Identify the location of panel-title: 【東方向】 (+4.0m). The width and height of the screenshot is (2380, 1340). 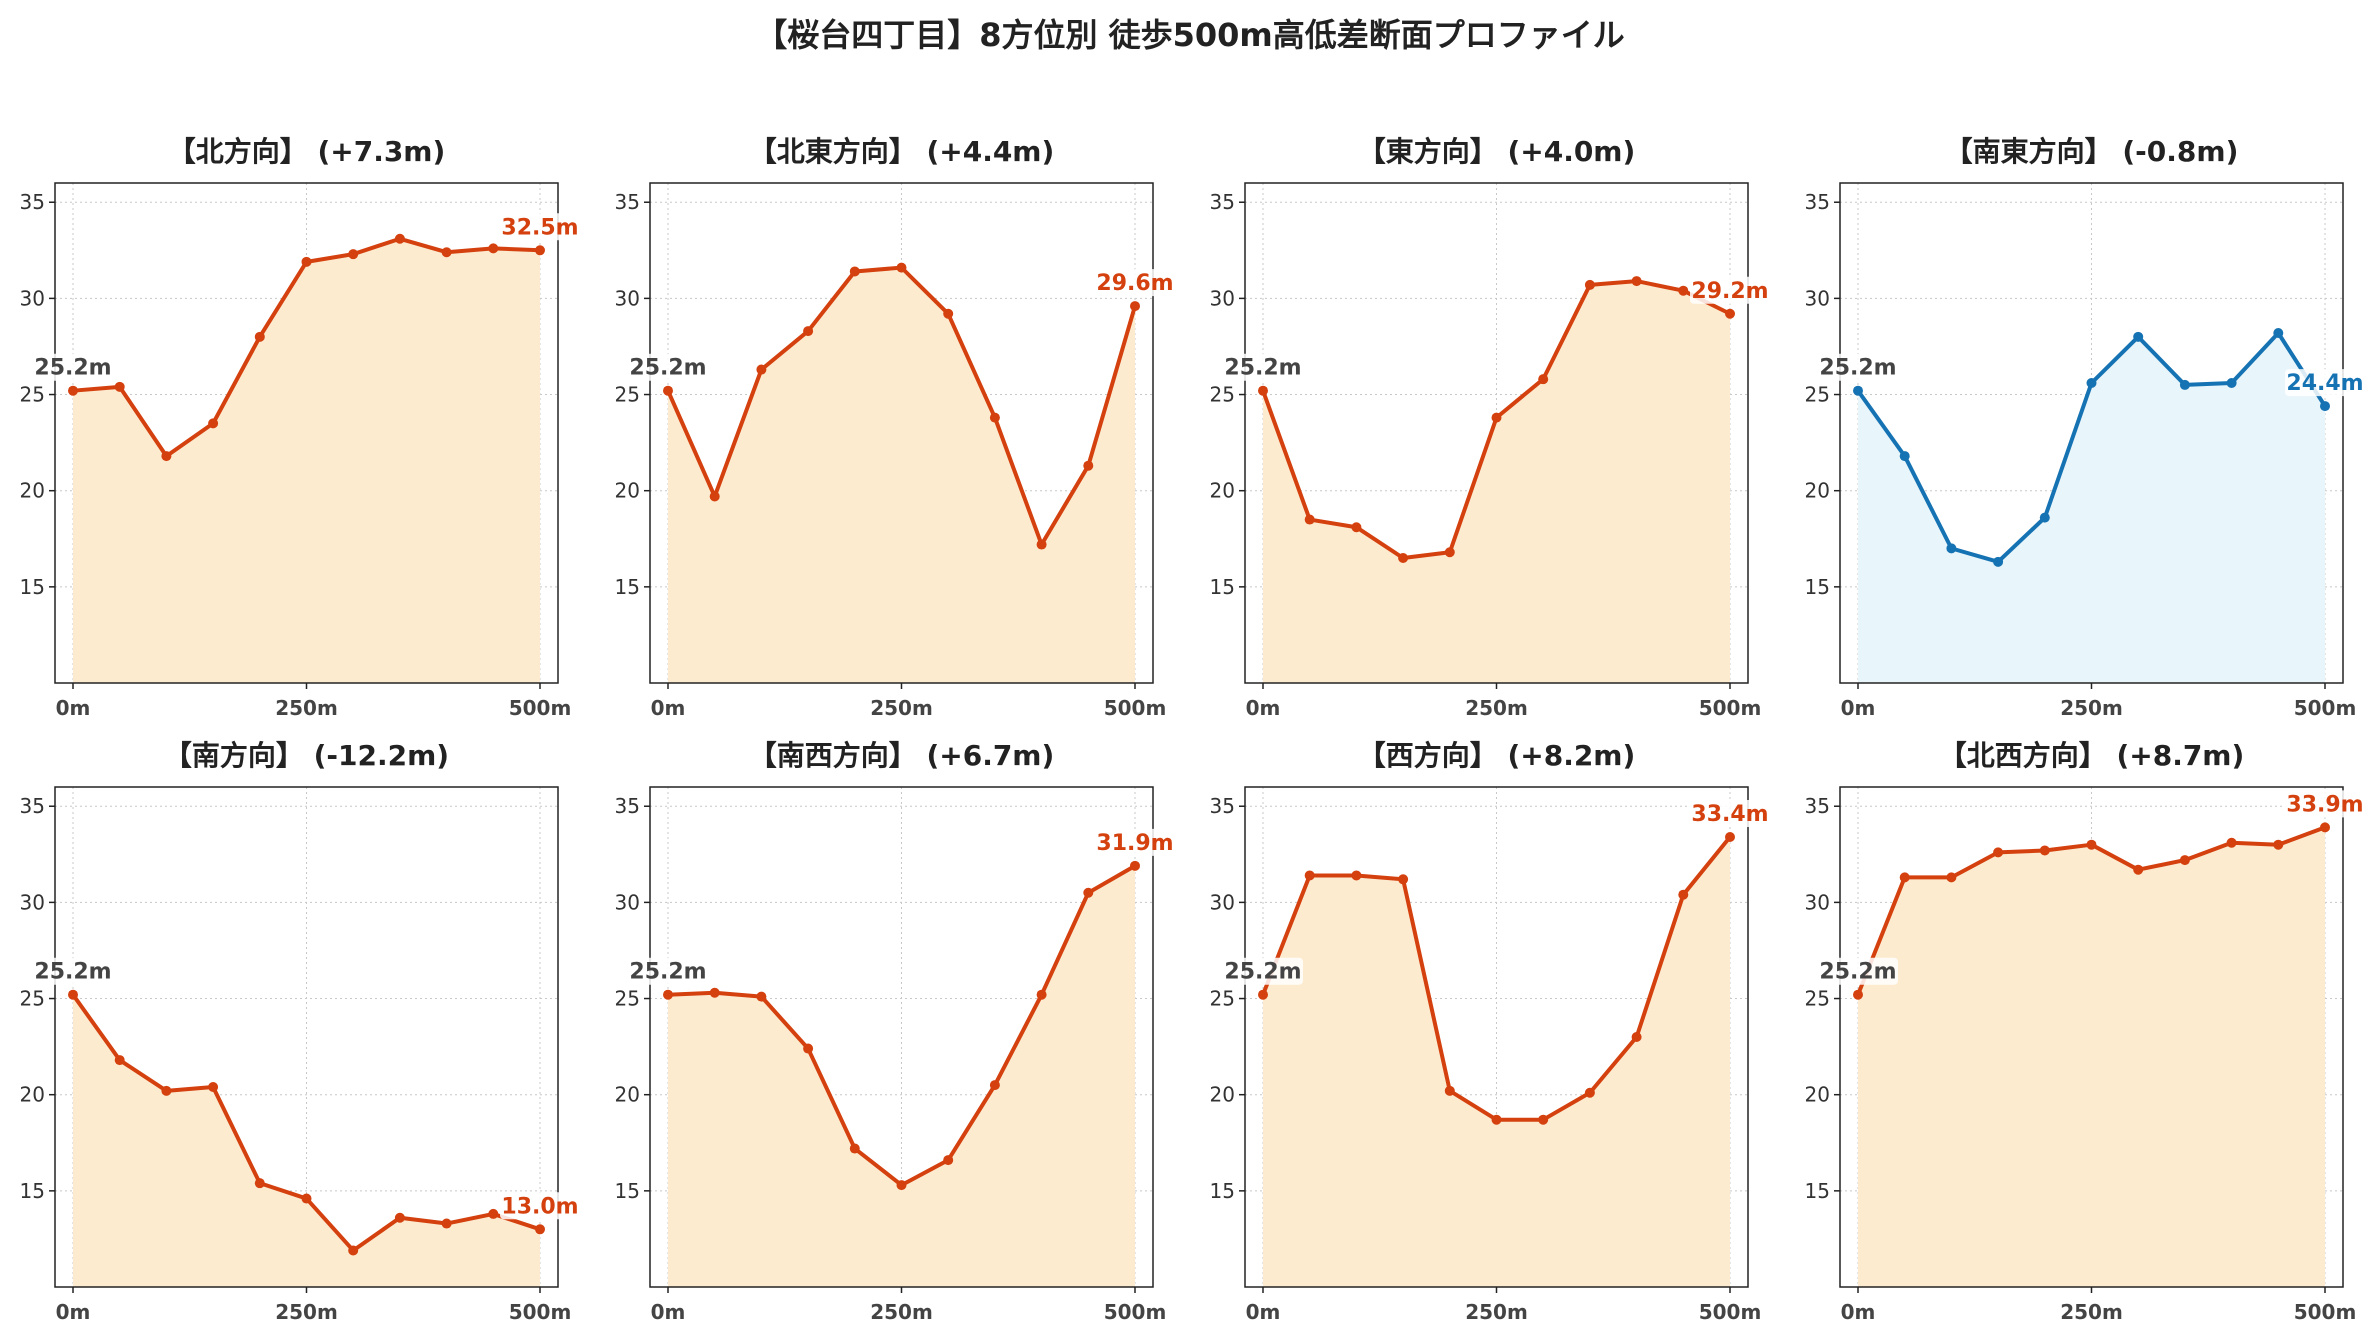
(1497, 151).